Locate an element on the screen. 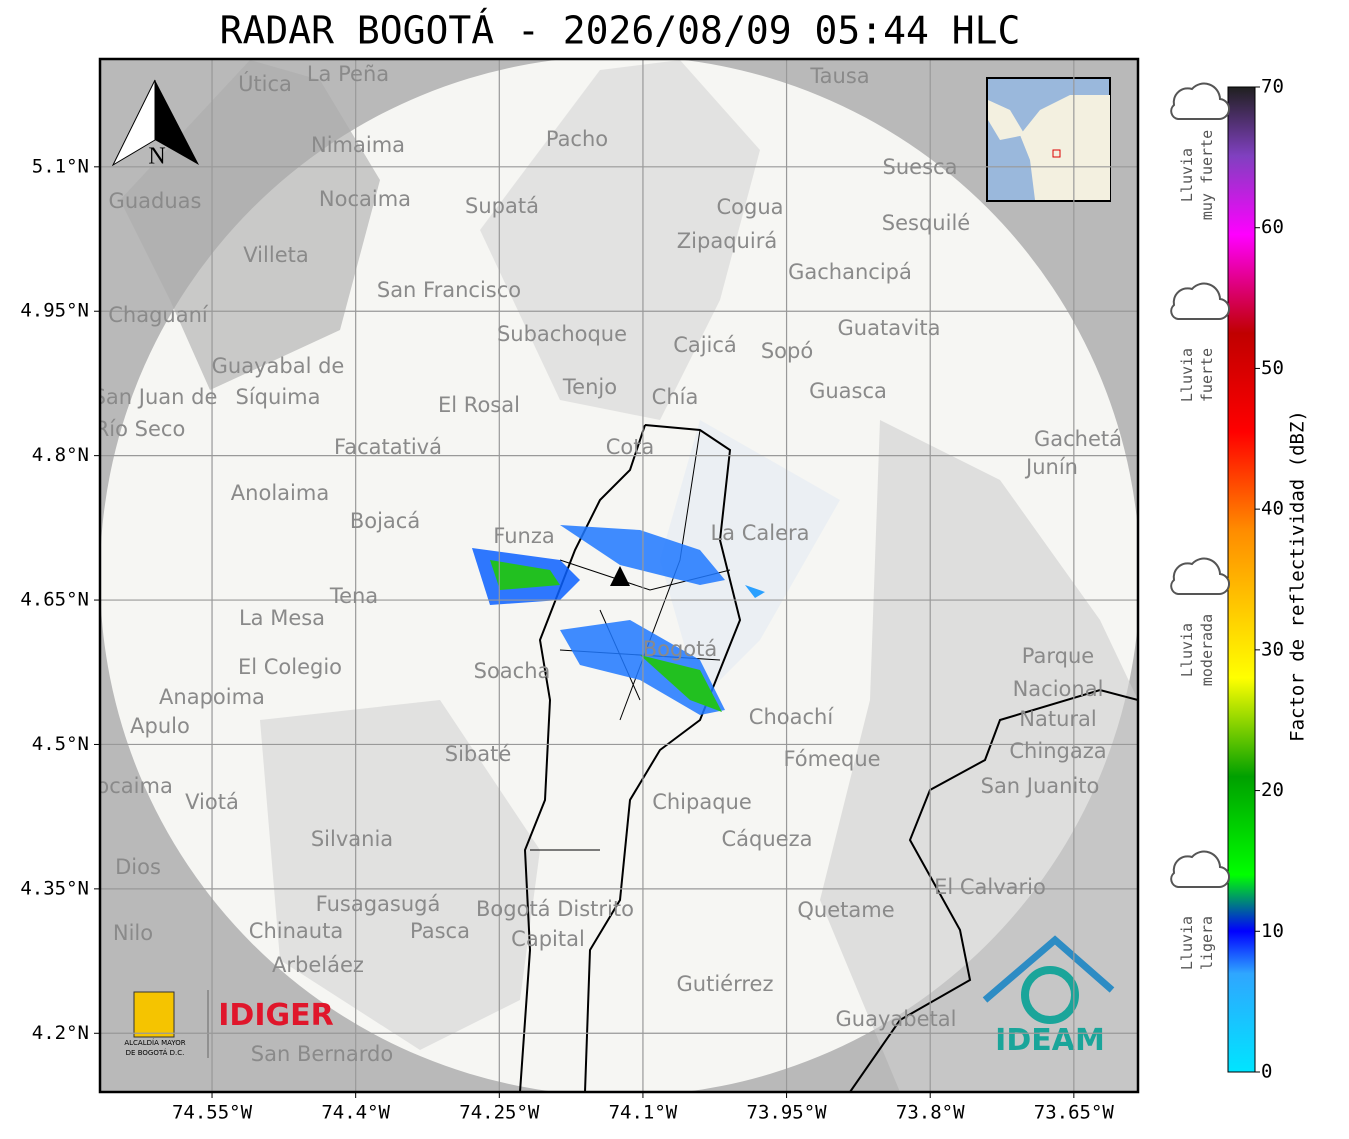 The image size is (1349, 1139). place-label: Nacional is located at coordinates (1058, 689).